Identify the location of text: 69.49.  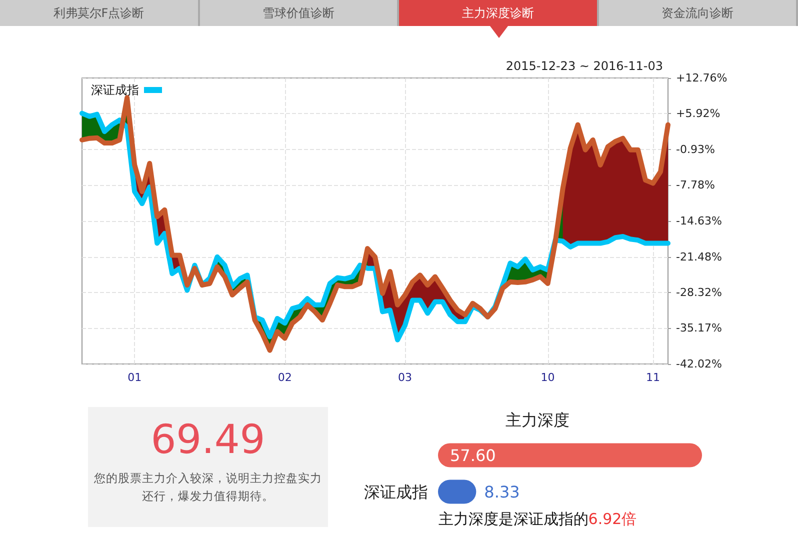
(208, 440).